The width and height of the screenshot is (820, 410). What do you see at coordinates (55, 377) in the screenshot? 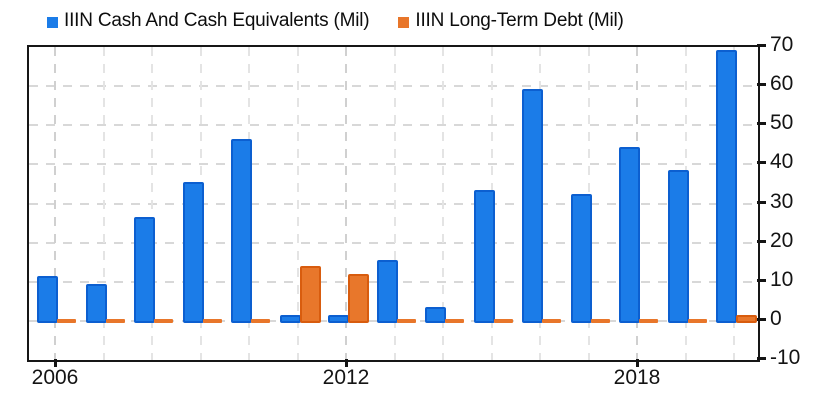
I see `x-axis-label-2006: 2006` at bounding box center [55, 377].